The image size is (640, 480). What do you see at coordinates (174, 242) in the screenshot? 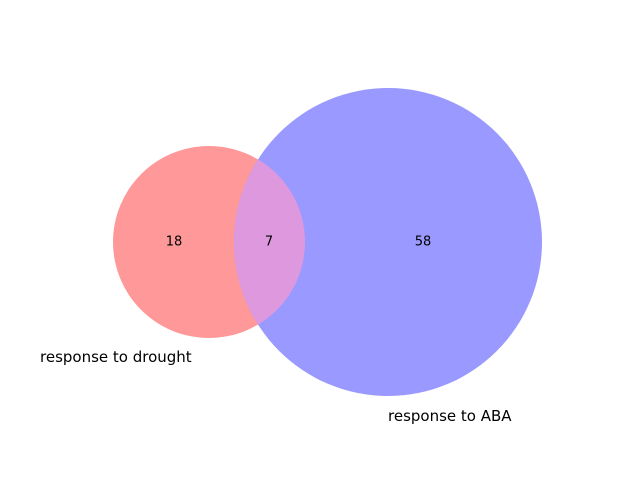
I see `count-drought-only: 18` at bounding box center [174, 242].